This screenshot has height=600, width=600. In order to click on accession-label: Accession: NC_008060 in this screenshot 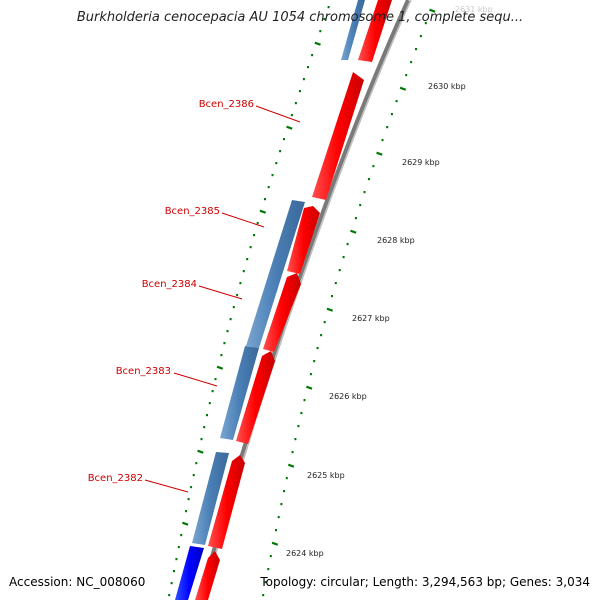, I will do `click(77, 582)`.